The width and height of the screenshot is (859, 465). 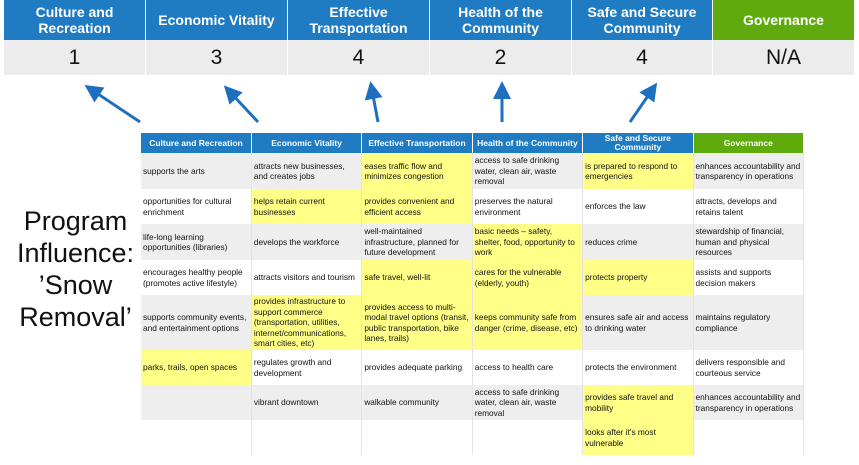 What do you see at coordinates (417, 402) in the screenshot?
I see `table-cell: walkable community` at bounding box center [417, 402].